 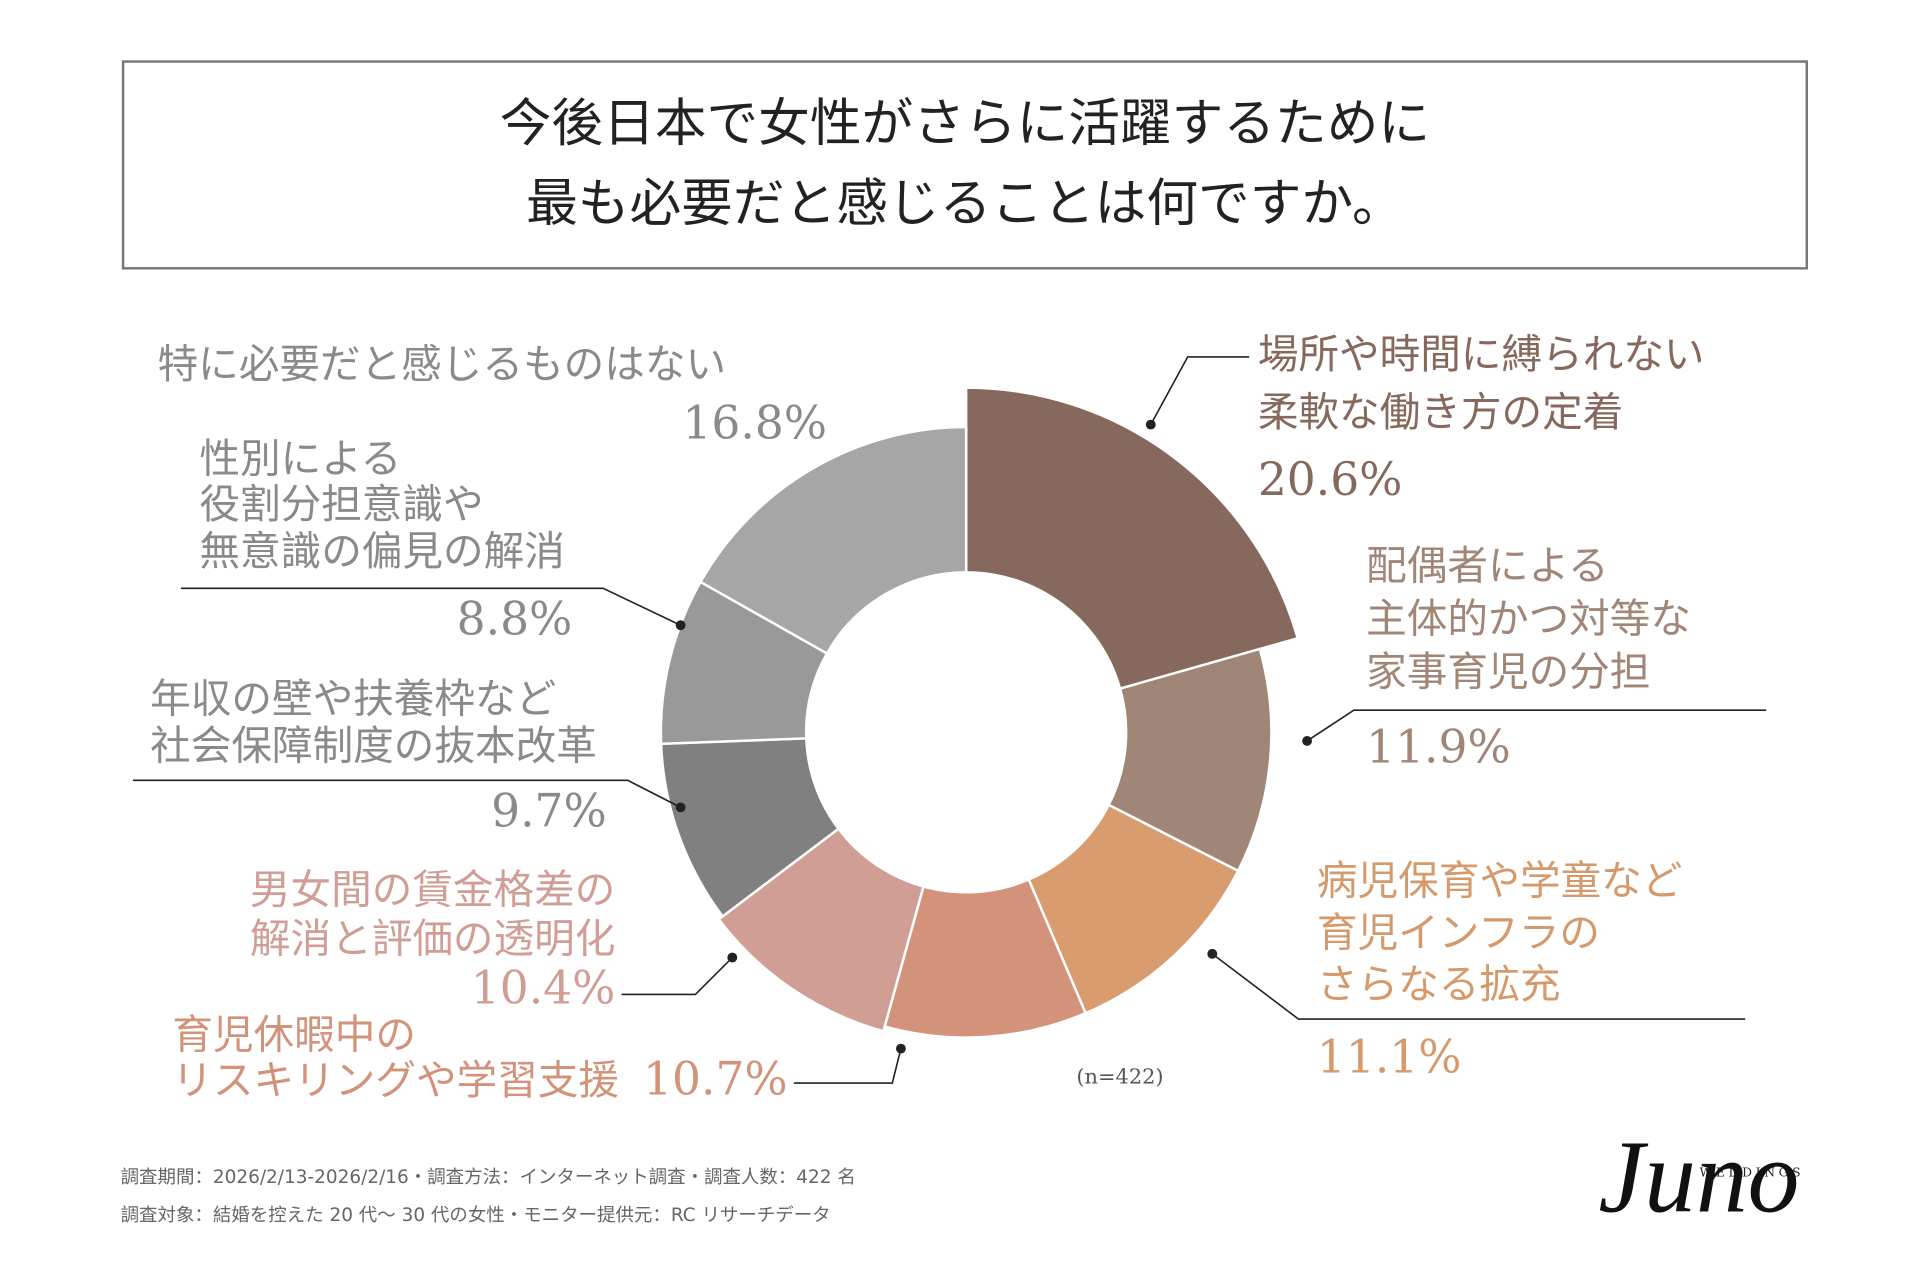 What do you see at coordinates (373, 745) in the screenshot?
I see `slice-label: 社会保障制度の抜本改革` at bounding box center [373, 745].